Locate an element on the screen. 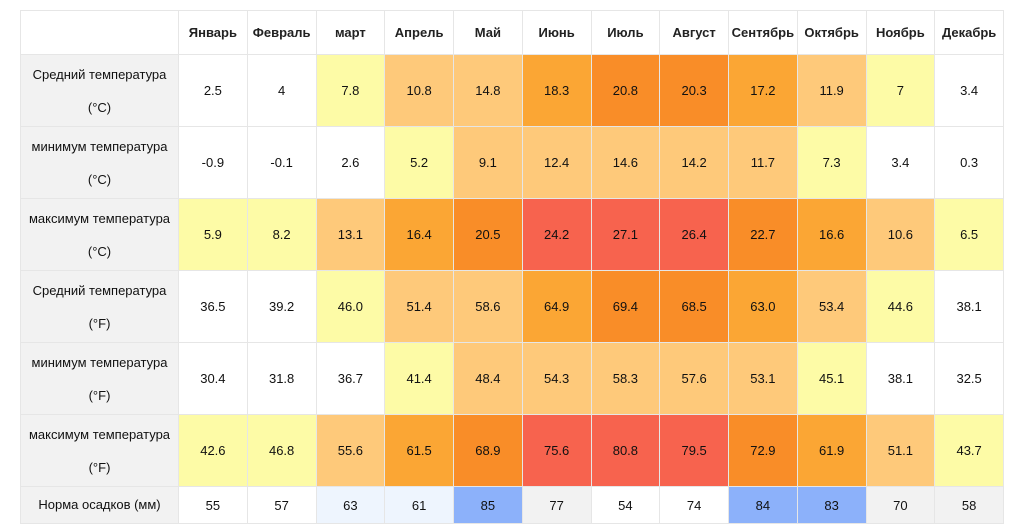 This screenshot has width=1024, height=529. data-cell: 68.9 is located at coordinates (488, 451).